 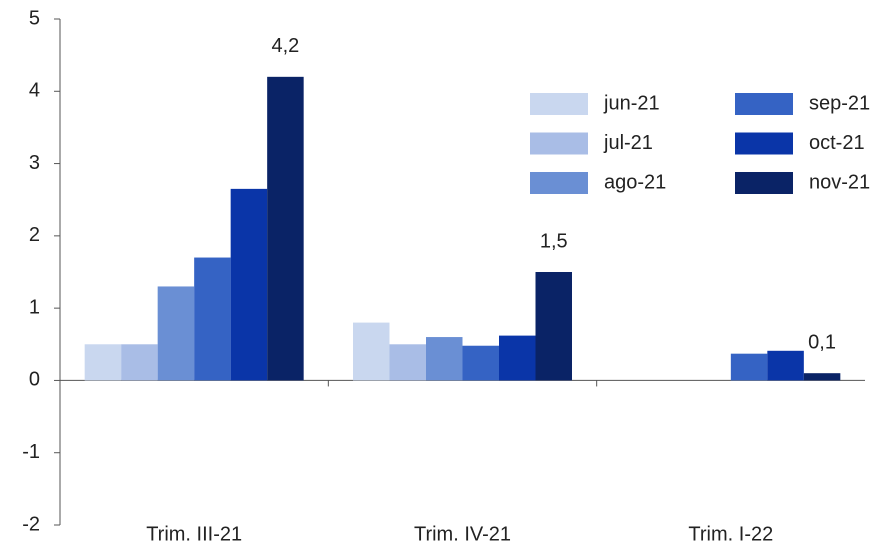 I want to click on value-label: 0,1, so click(x=822, y=342).